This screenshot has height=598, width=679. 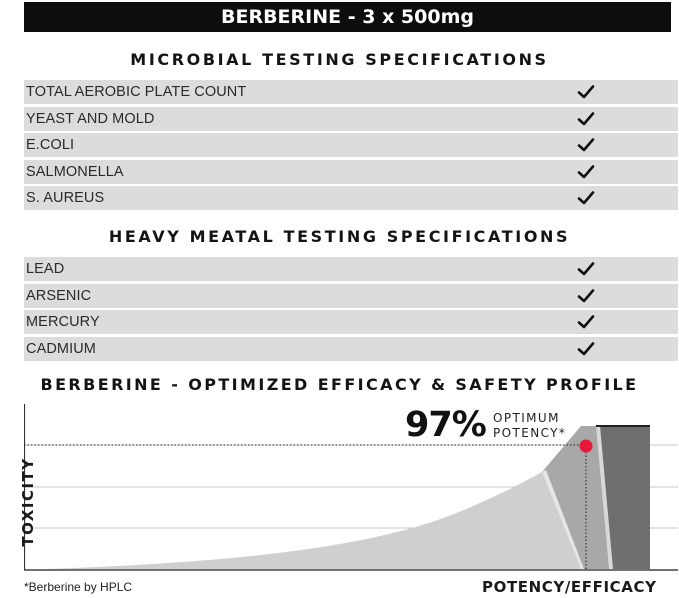 I want to click on x-axis-label: POTENCY/EFFICACY, so click(x=569, y=587).